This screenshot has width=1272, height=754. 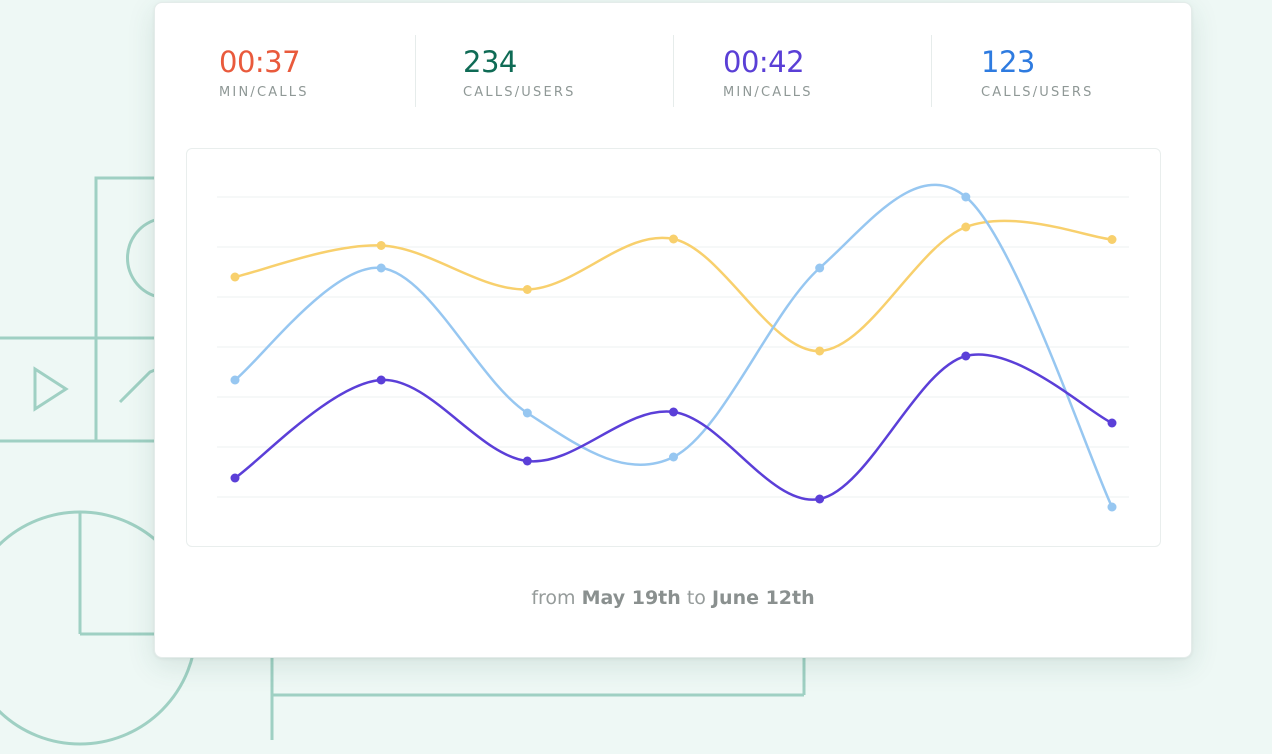 I want to click on stat-value: 00:37, so click(x=260, y=62).